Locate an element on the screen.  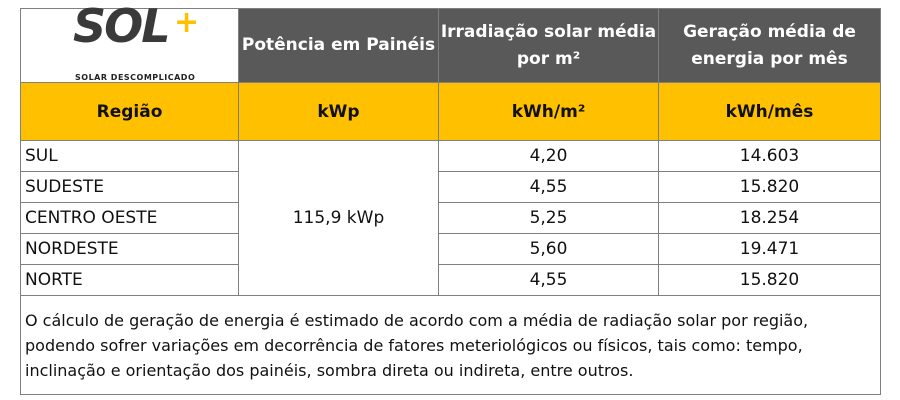
header-cell: Irradiação solar média por m² is located at coordinates (548, 45).